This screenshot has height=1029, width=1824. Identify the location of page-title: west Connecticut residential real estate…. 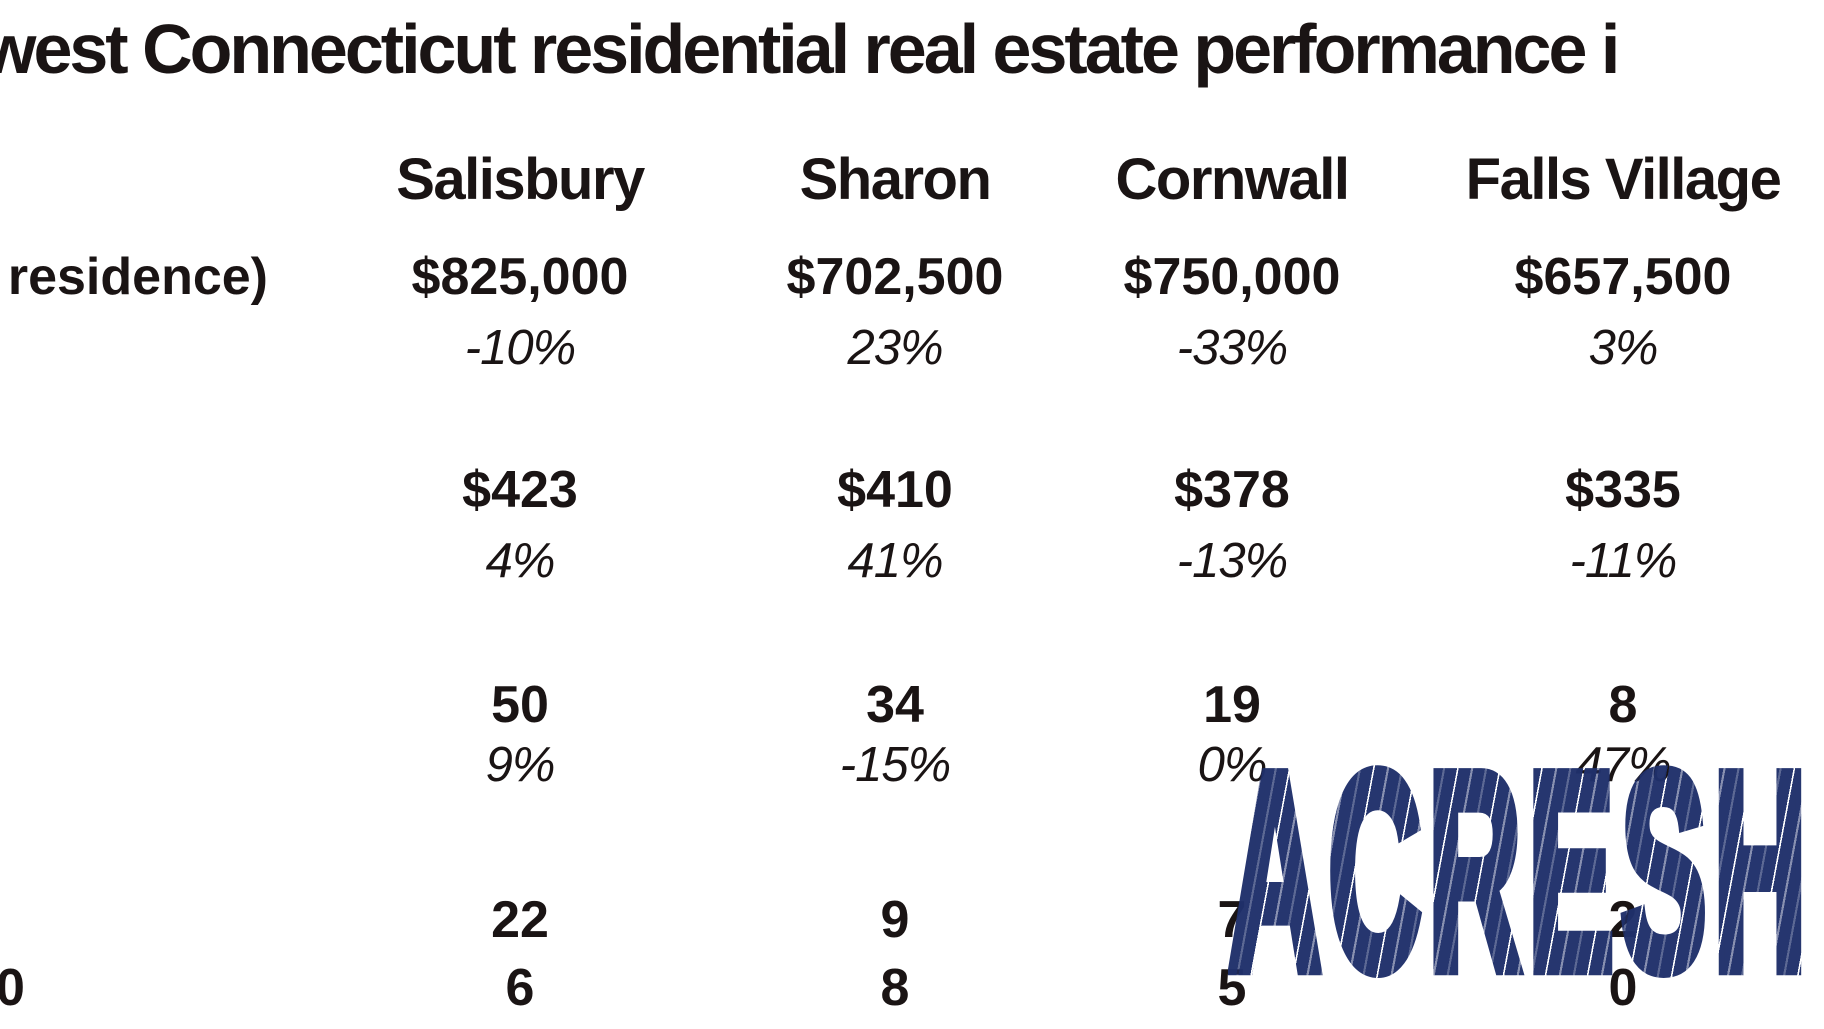
(810, 49).